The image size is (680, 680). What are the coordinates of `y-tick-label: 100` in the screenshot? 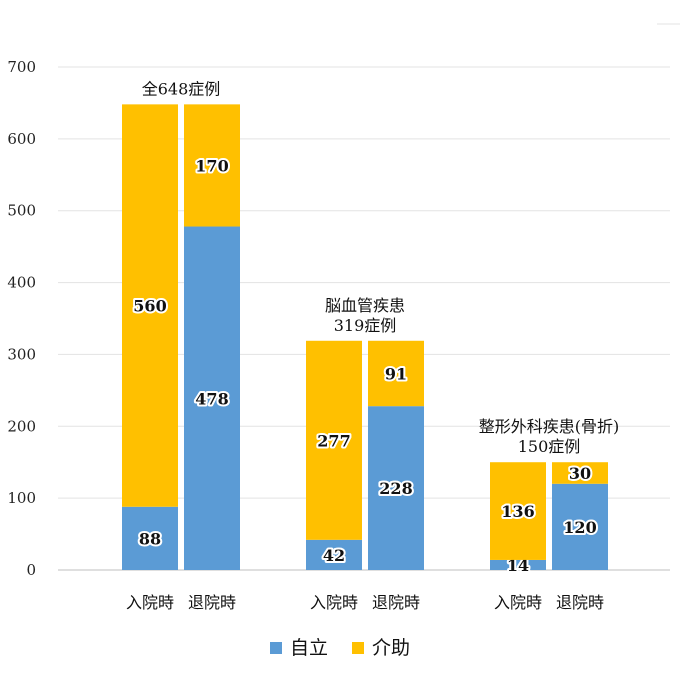 It's located at (21, 498).